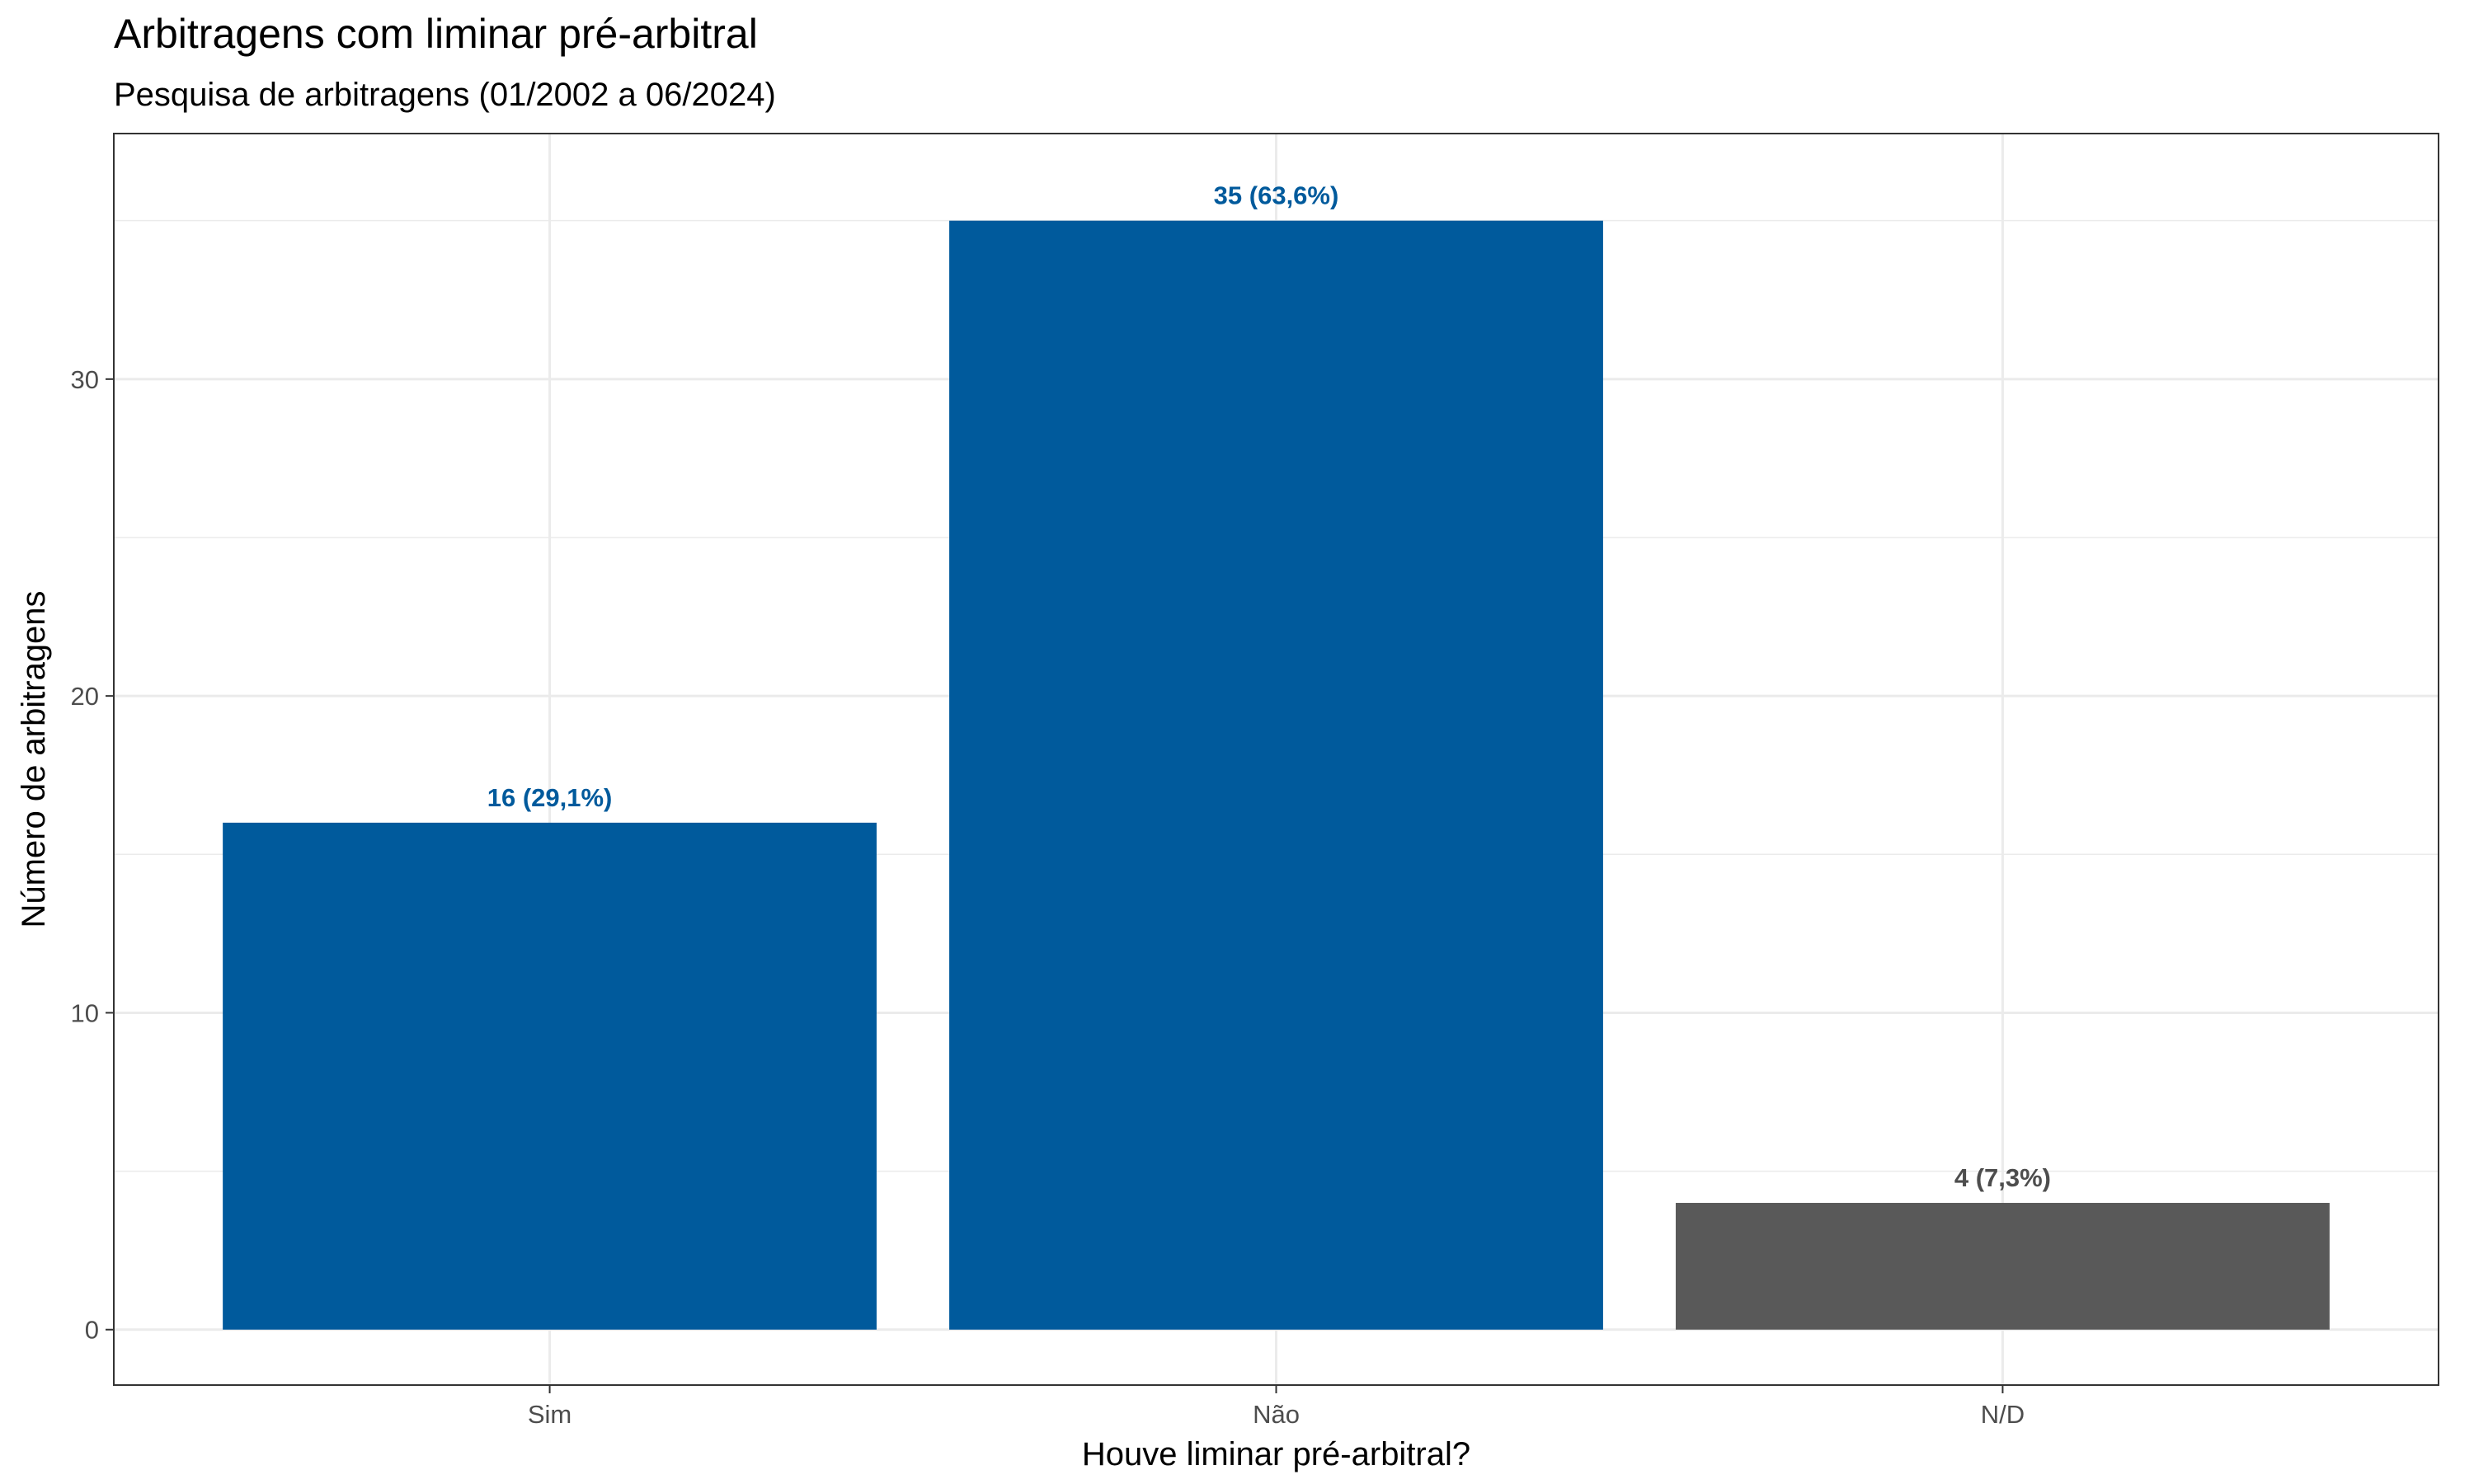 The width and height of the screenshot is (2474, 1484). Describe the element at coordinates (85, 379) in the screenshot. I see `y-tick-label: 30` at that location.